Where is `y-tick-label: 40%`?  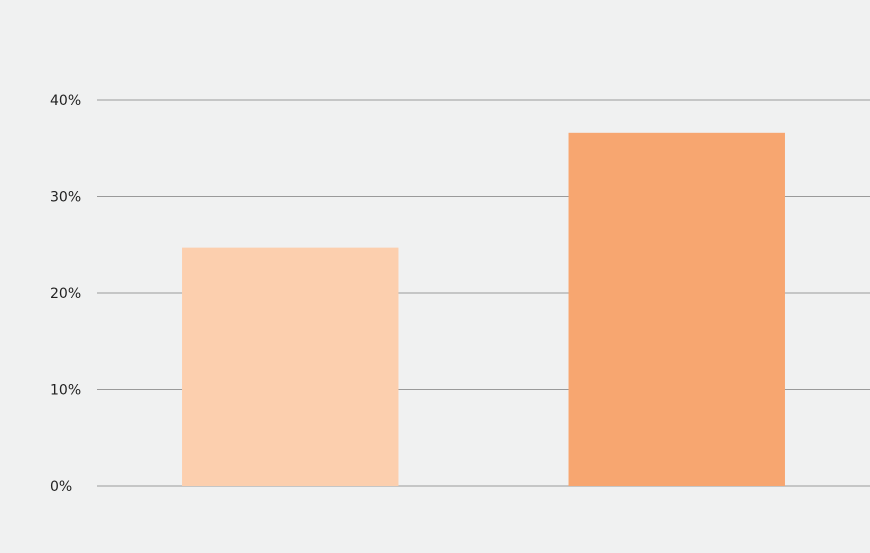 y-tick-label: 40% is located at coordinates (65, 101).